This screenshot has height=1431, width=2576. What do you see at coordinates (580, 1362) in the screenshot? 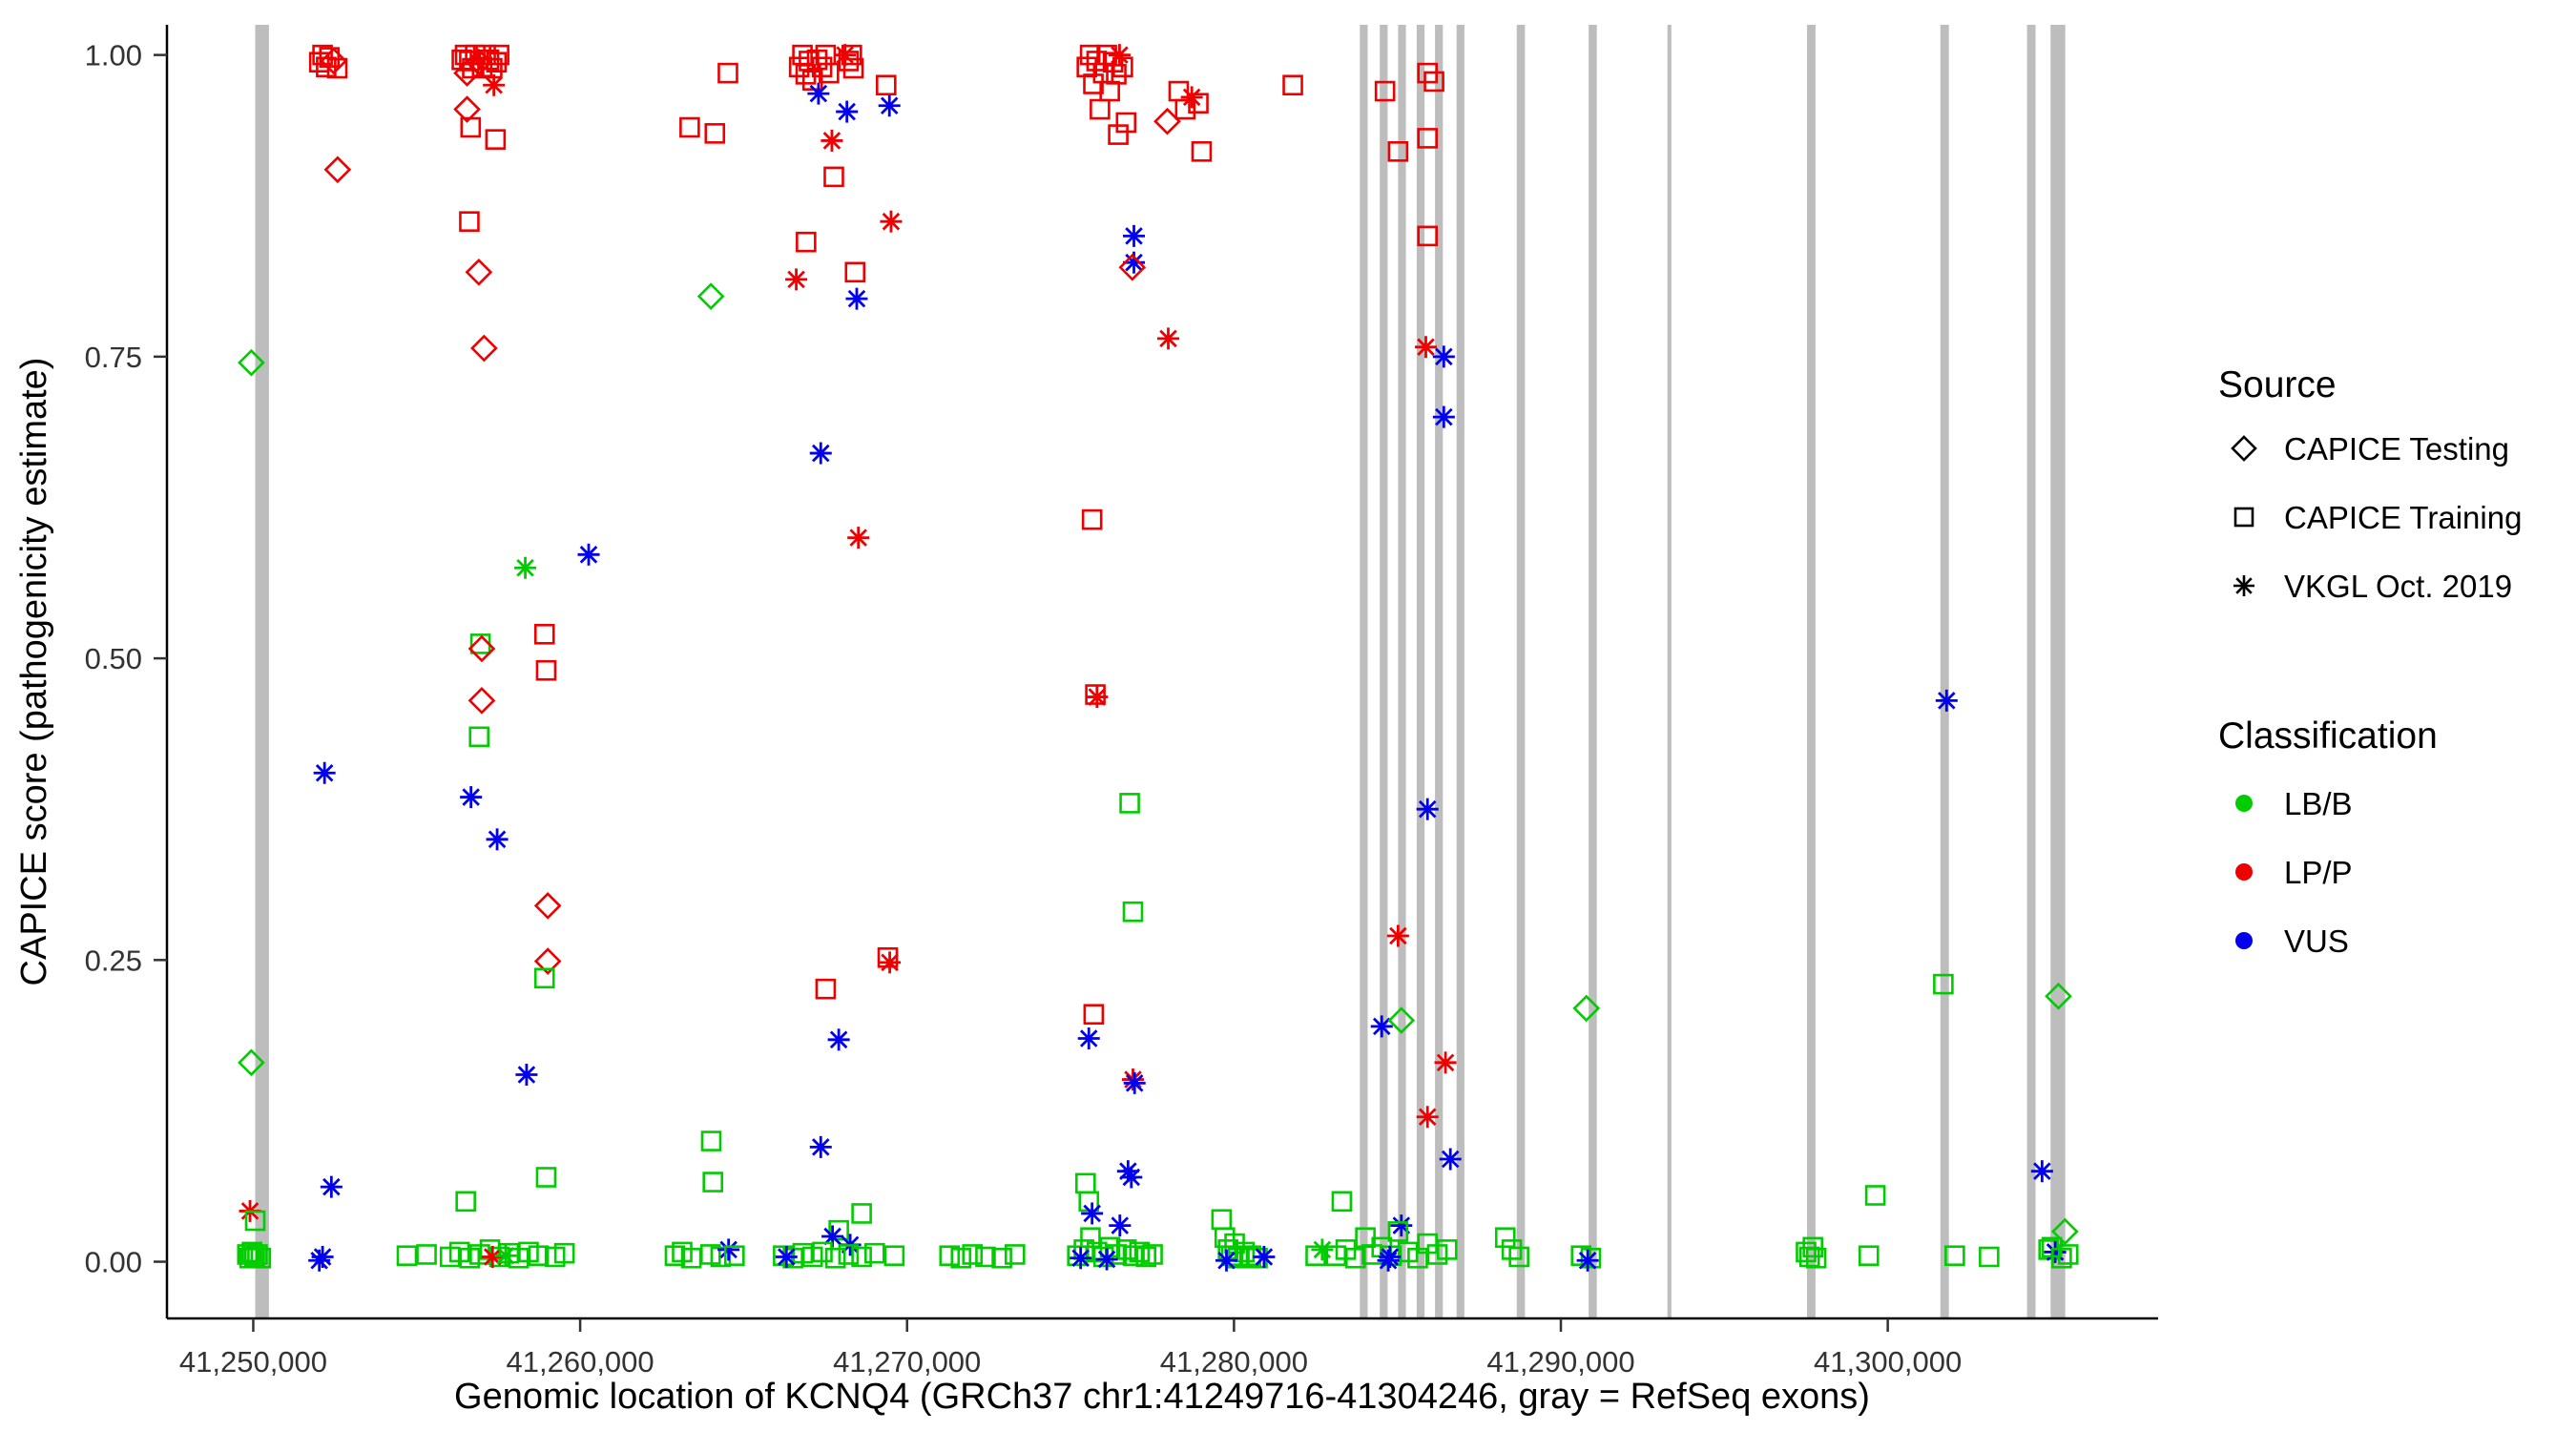
I see `x-tick-label: 41,260,000` at bounding box center [580, 1362].